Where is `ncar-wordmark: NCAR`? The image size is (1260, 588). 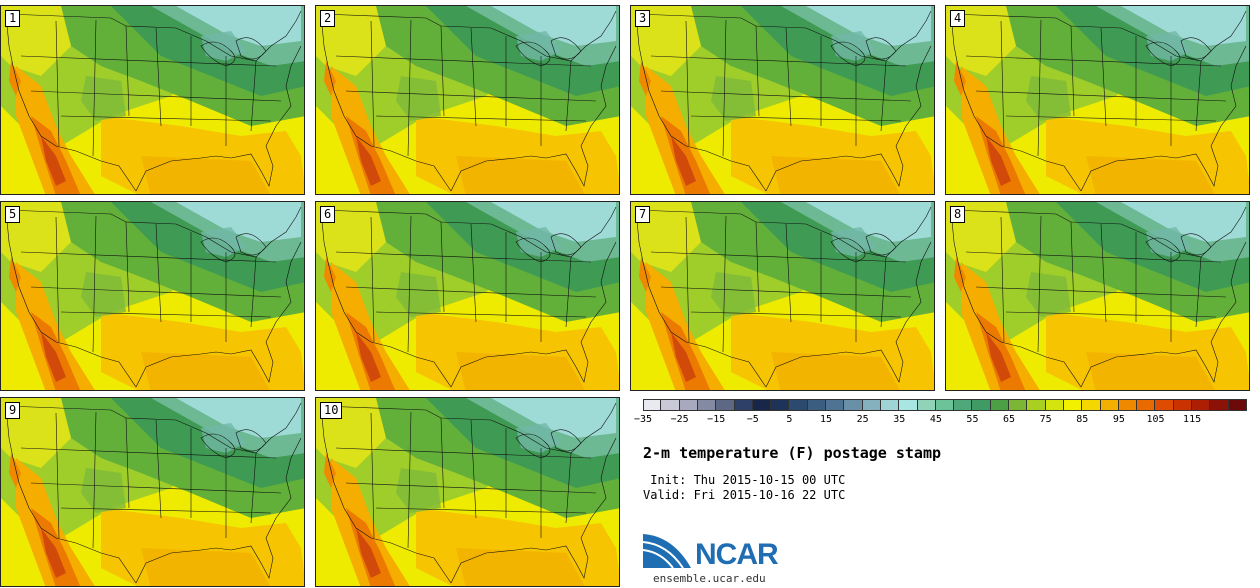
ncar-wordmark: NCAR is located at coordinates (737, 554).